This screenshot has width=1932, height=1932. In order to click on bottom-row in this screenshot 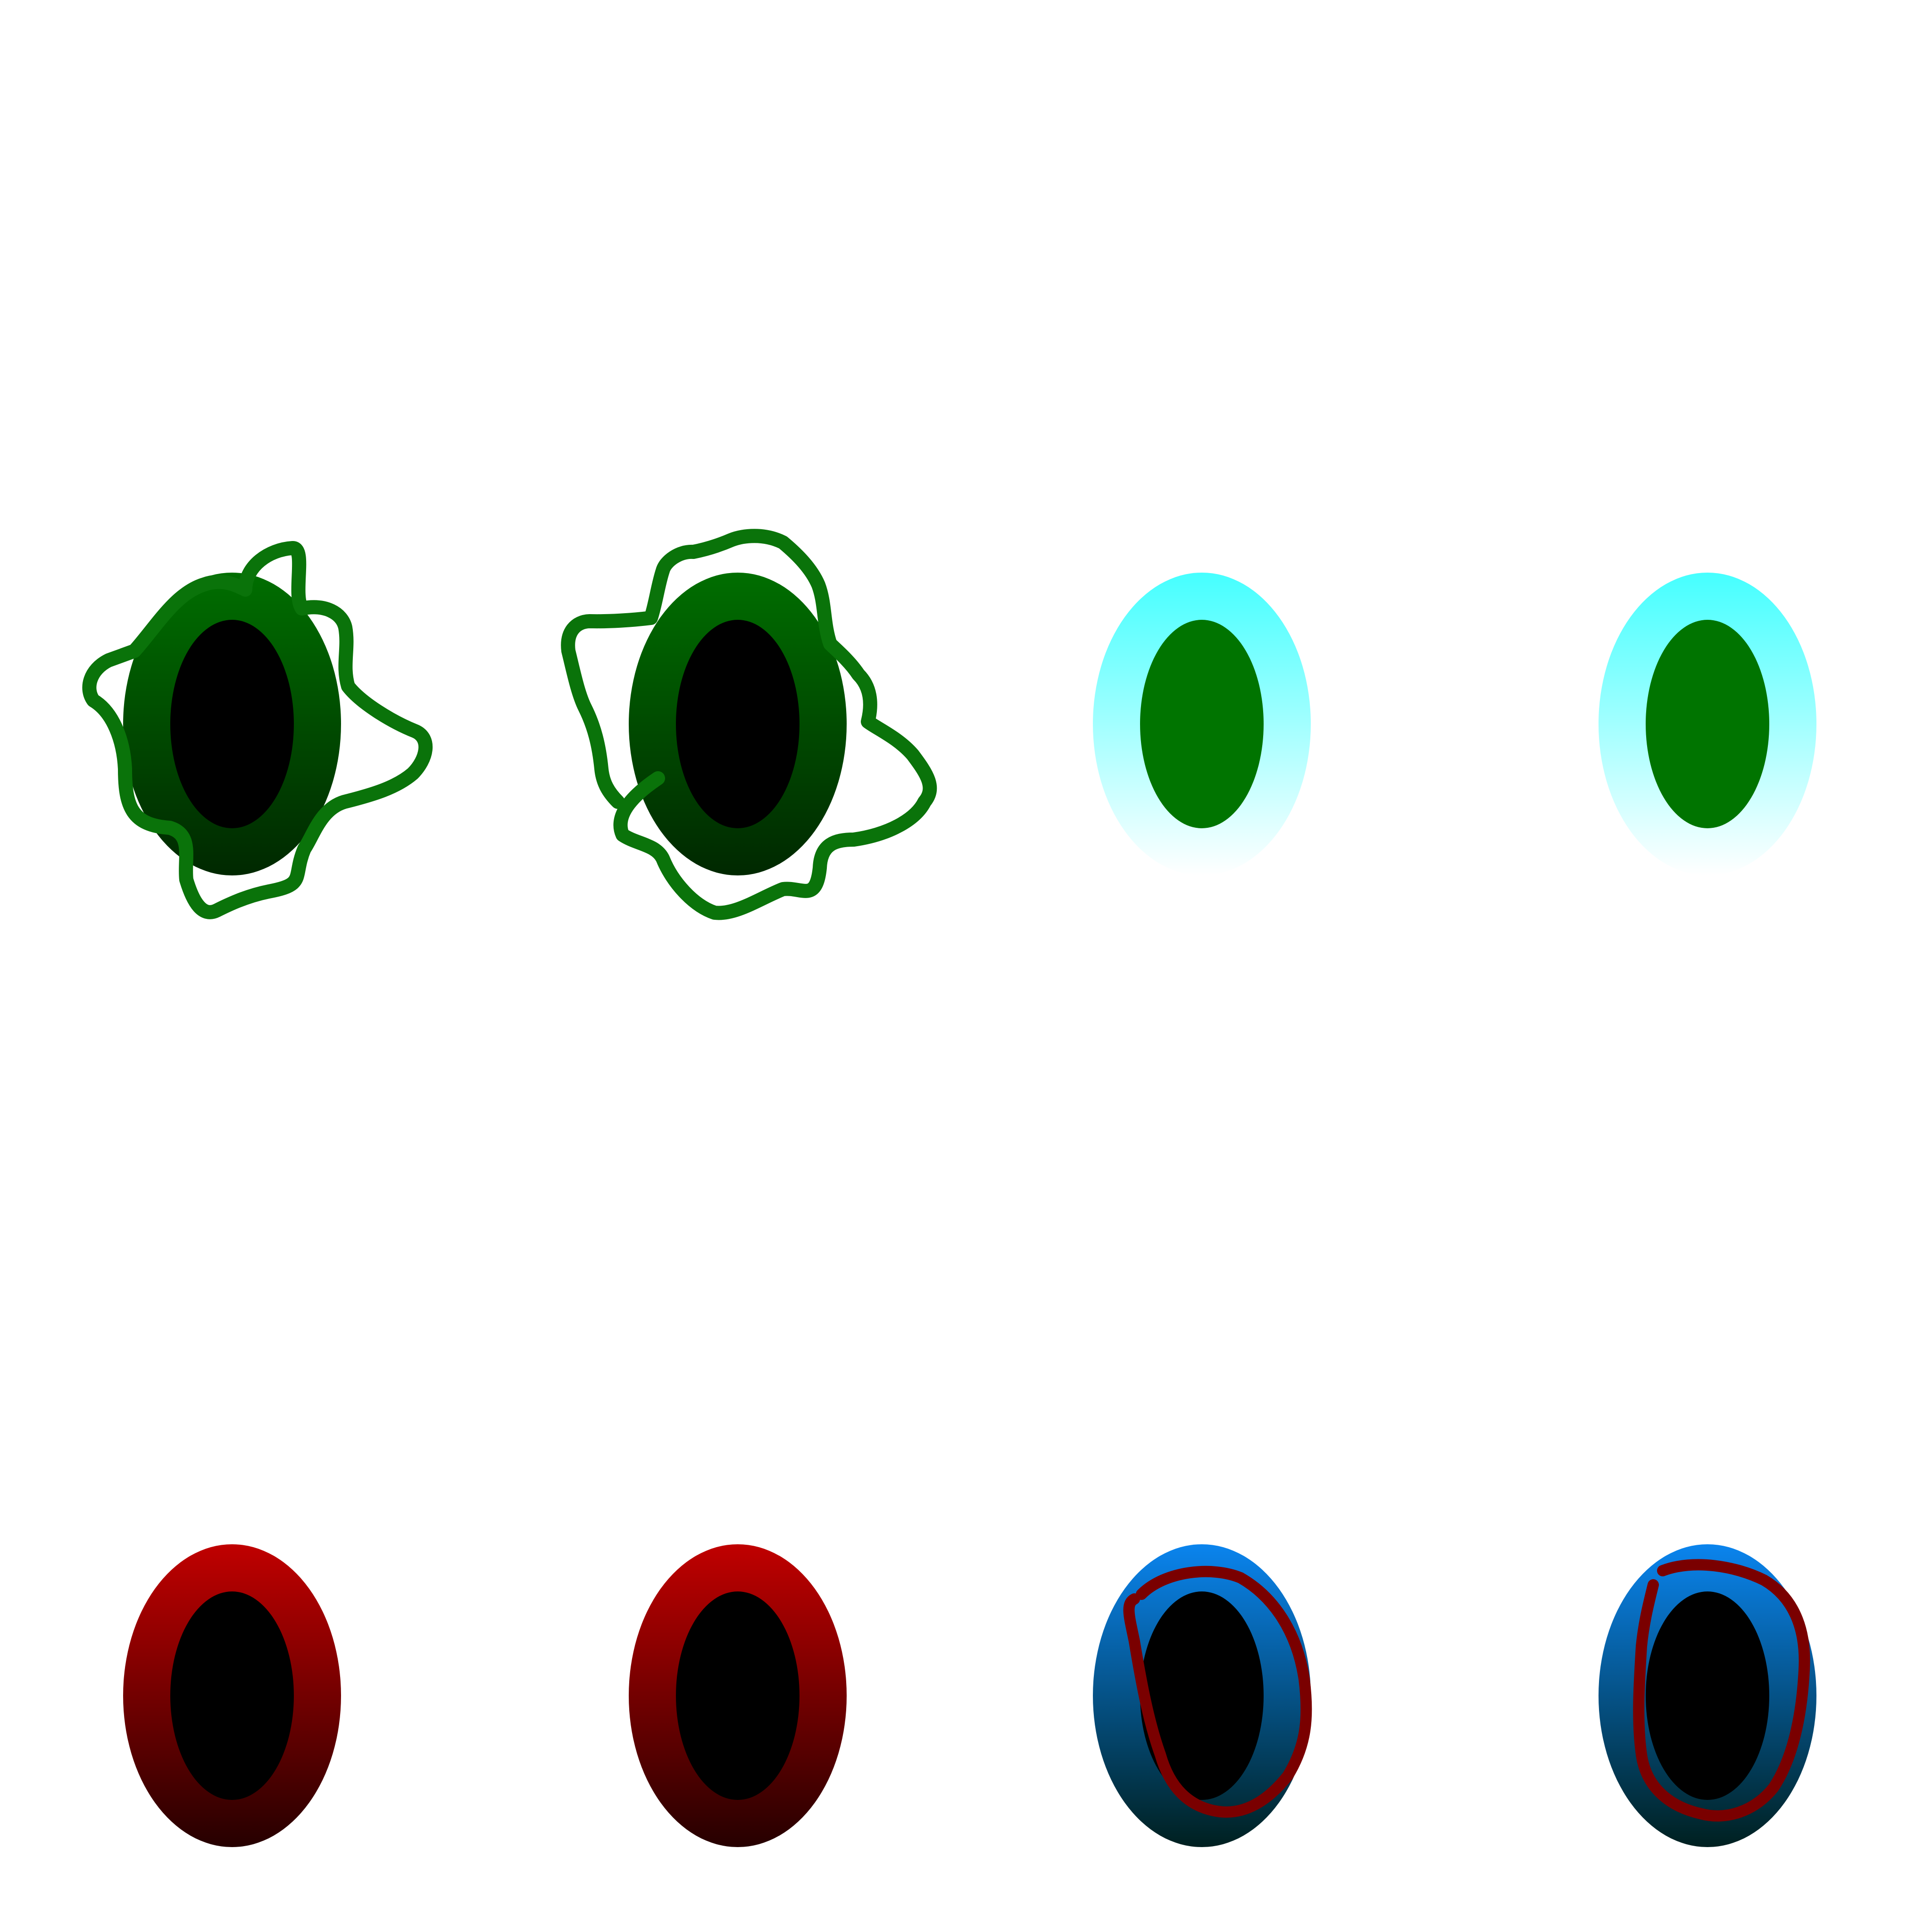, I will do `click(969, 1696)`.